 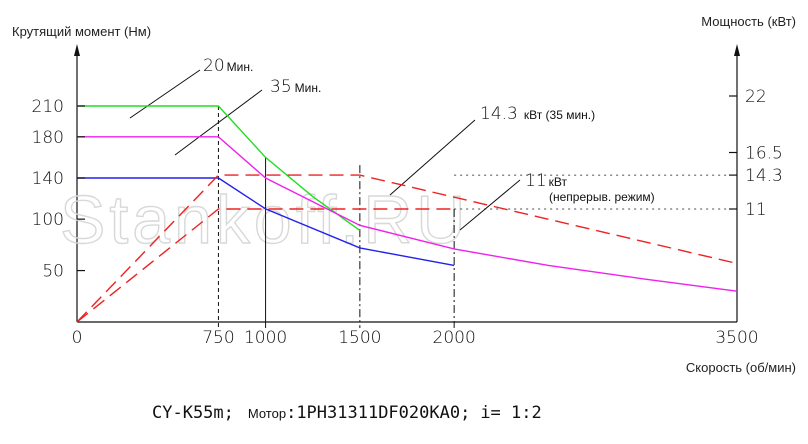 What do you see at coordinates (77, 338) in the screenshot?
I see `x-tick-label: 0` at bounding box center [77, 338].